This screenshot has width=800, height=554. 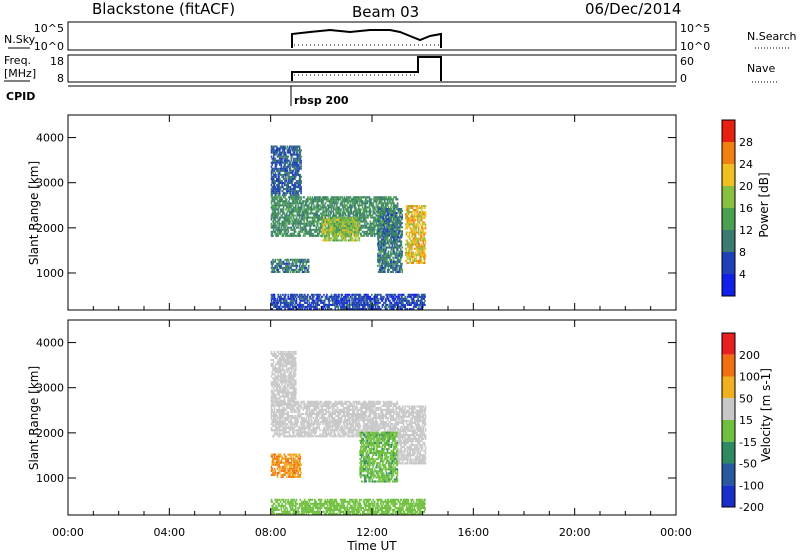 What do you see at coordinates (57, 61) in the screenshot?
I see `freq-tick-top: 18` at bounding box center [57, 61].